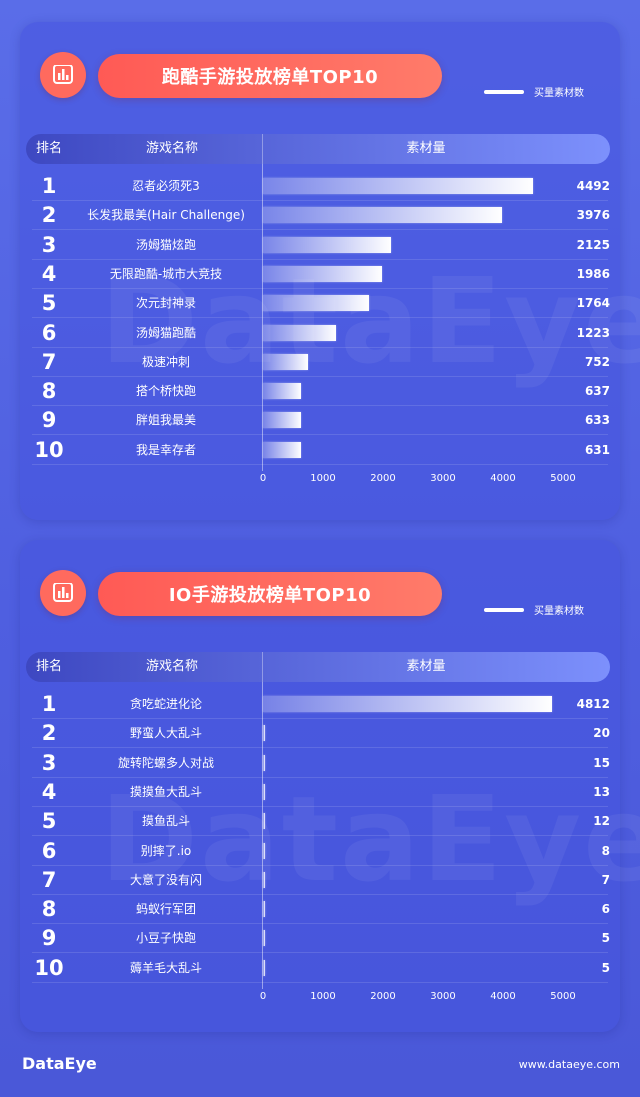 This screenshot has height=1097, width=640. Describe the element at coordinates (165, 332) in the screenshot. I see `game-name: 汤姆猫跑酷` at that location.